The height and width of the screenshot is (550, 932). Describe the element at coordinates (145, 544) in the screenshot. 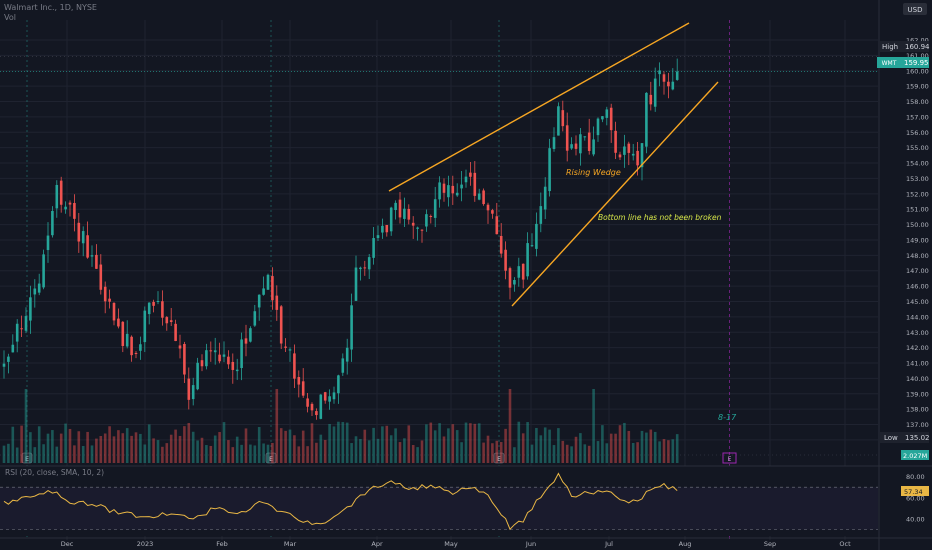

I see `time-tick-label: 2023` at that location.